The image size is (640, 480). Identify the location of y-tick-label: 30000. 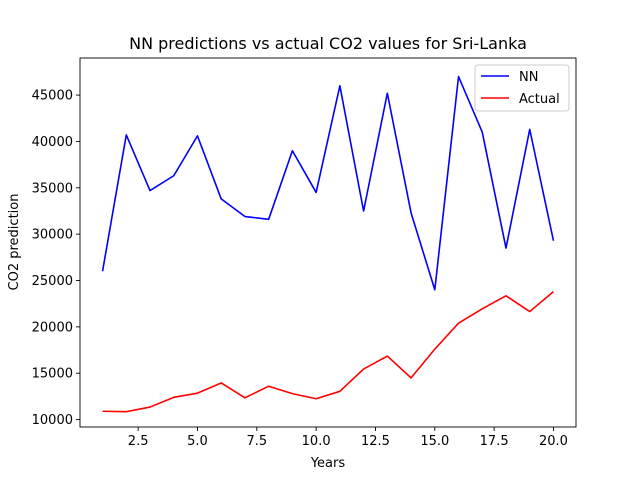
(52, 235).